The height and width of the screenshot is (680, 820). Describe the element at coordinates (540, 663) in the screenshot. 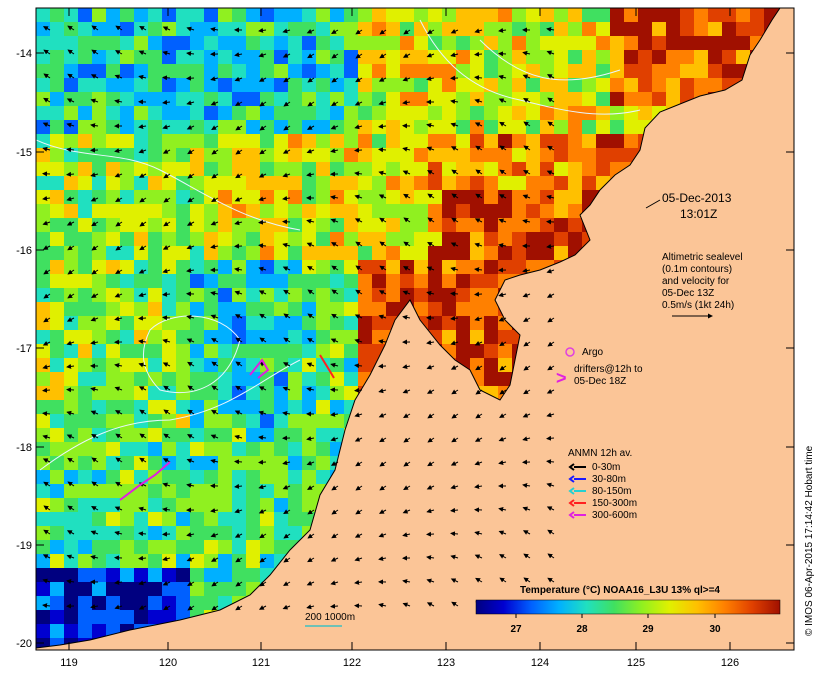

I see `x-tick-label: 124` at that location.